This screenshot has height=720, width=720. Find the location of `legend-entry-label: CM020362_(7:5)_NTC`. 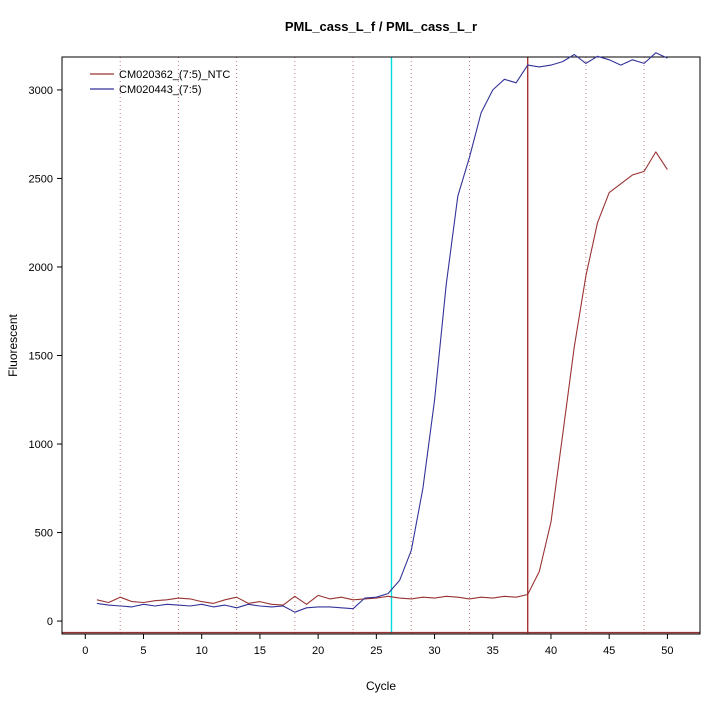

legend-entry-label: CM020362_(7:5)_NTC is located at coordinates (174, 75).